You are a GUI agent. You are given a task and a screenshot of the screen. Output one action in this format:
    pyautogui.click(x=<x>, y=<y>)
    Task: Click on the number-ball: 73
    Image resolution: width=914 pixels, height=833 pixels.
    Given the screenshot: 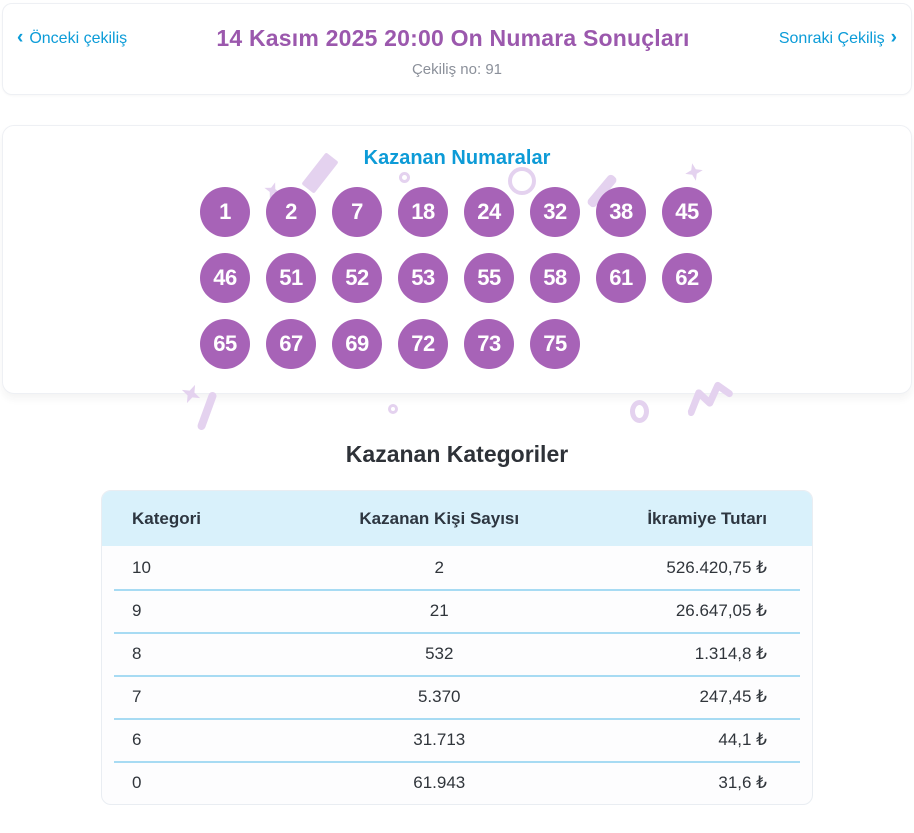 What is the action you would take?
    pyautogui.click(x=489, y=344)
    